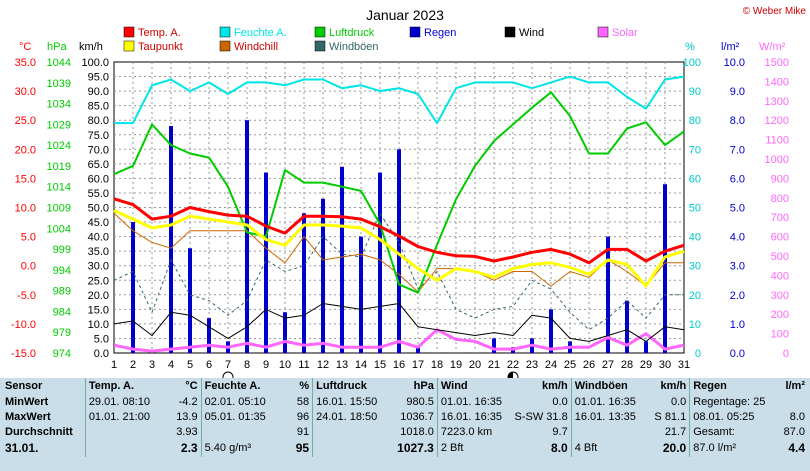 This screenshot has width=810, height=471. I want to click on solar-tick-label: 1100, so click(777, 141).